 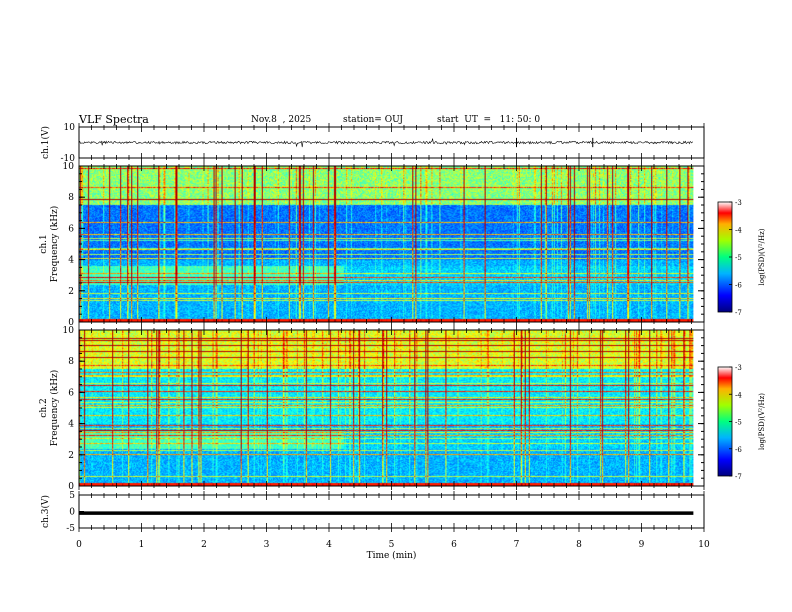 What do you see at coordinates (762, 256) in the screenshot?
I see `ch1-spectrogram-colorbar-label: log(PSD)(V²/Hz)` at bounding box center [762, 256].